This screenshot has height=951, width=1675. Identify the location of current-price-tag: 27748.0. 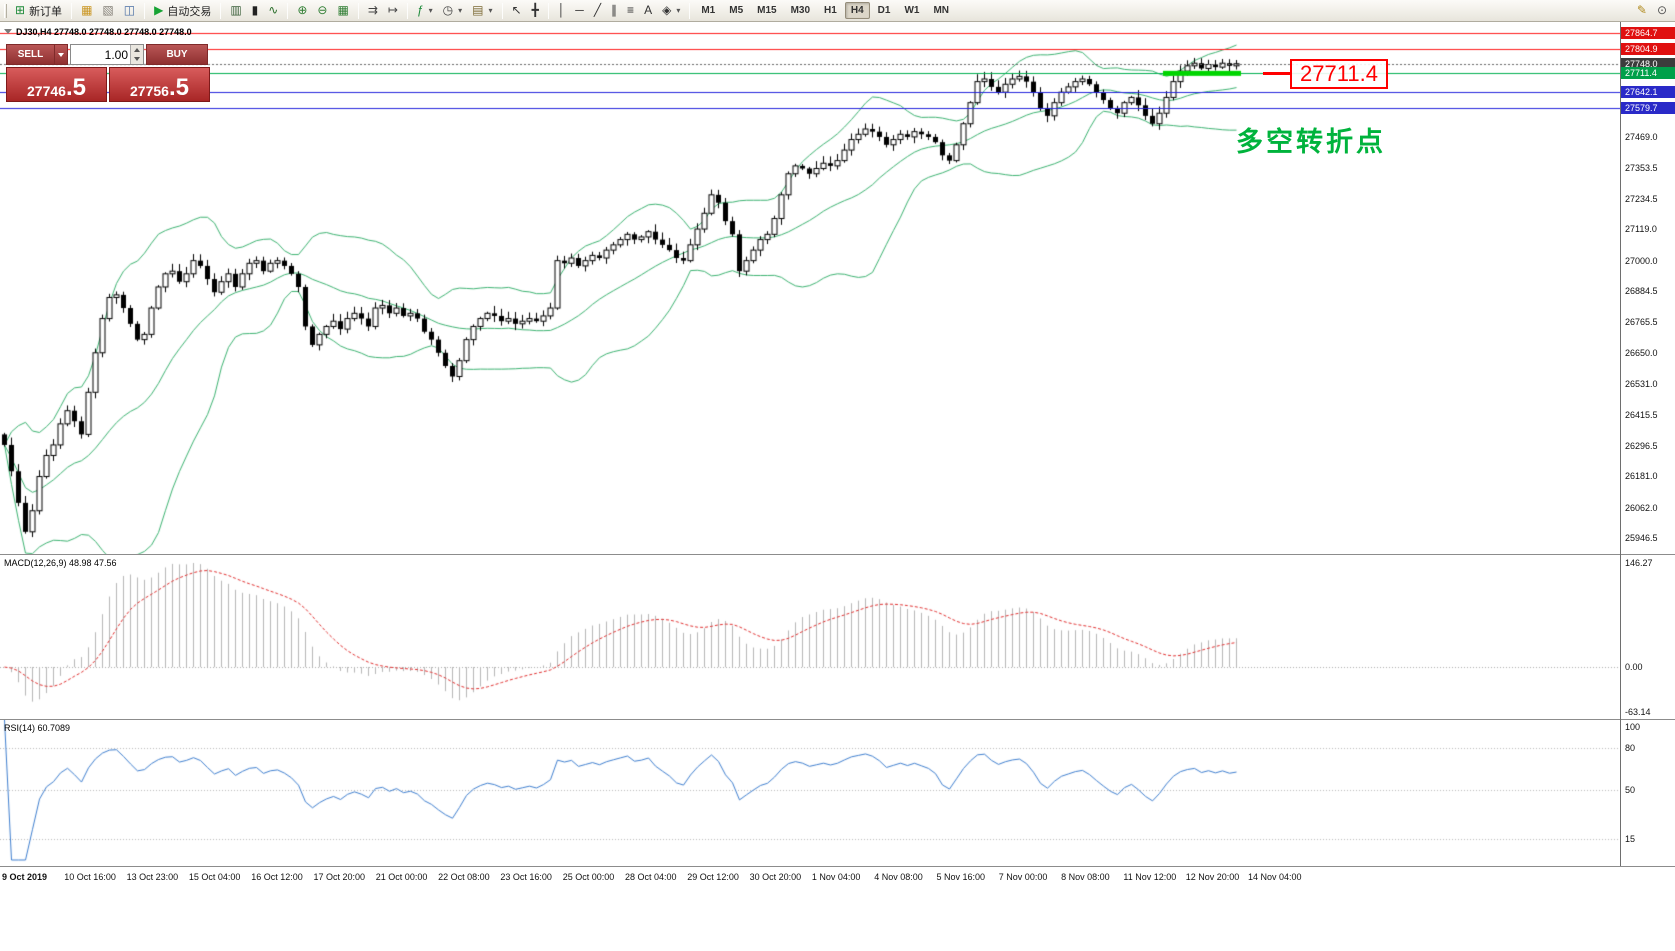
(1648, 63).